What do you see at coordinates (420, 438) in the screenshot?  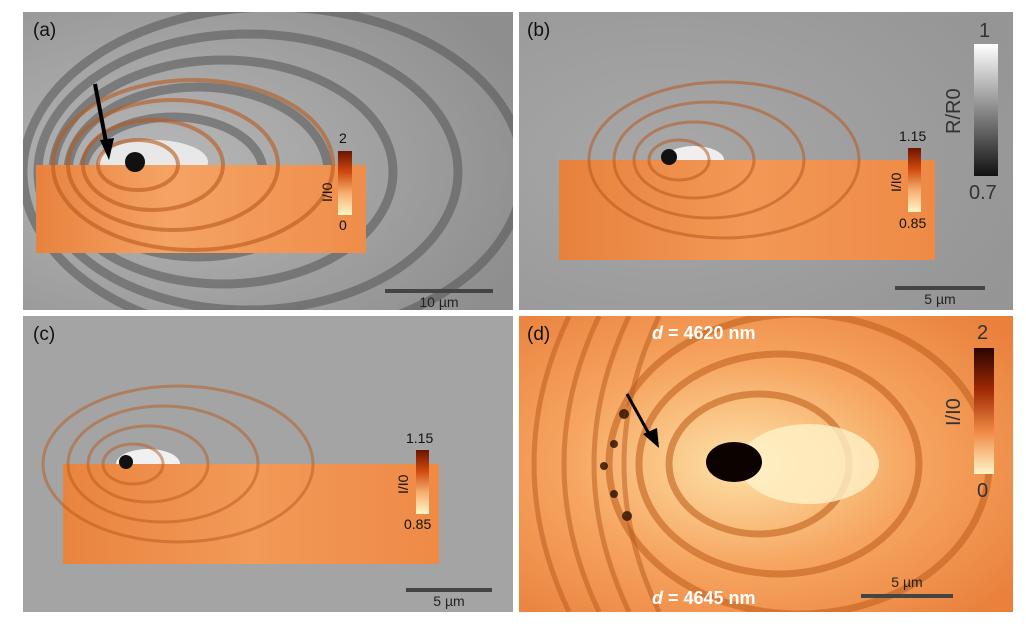 I see `panel-c-cbar-max: 1.15` at bounding box center [420, 438].